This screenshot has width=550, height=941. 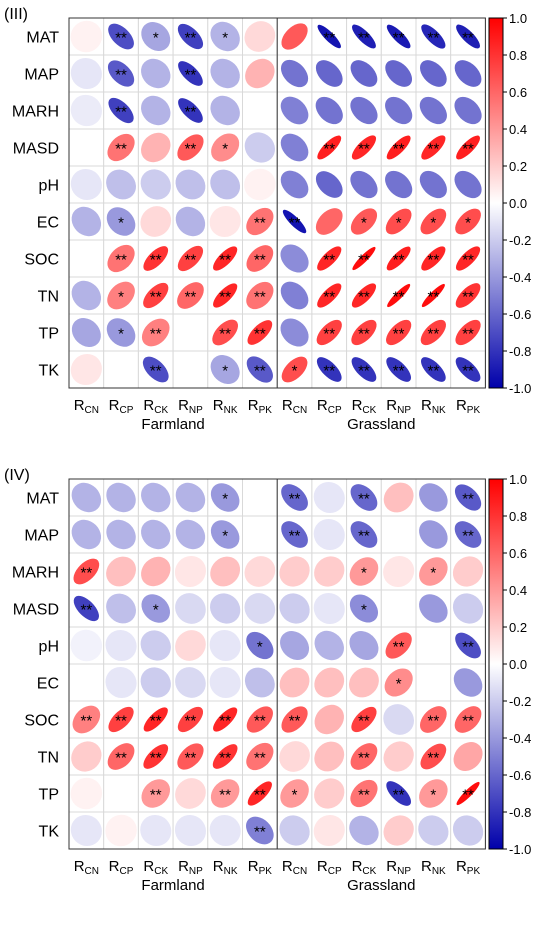 I want to click on colorbar-tick-label: 0.8, so click(x=518, y=516).